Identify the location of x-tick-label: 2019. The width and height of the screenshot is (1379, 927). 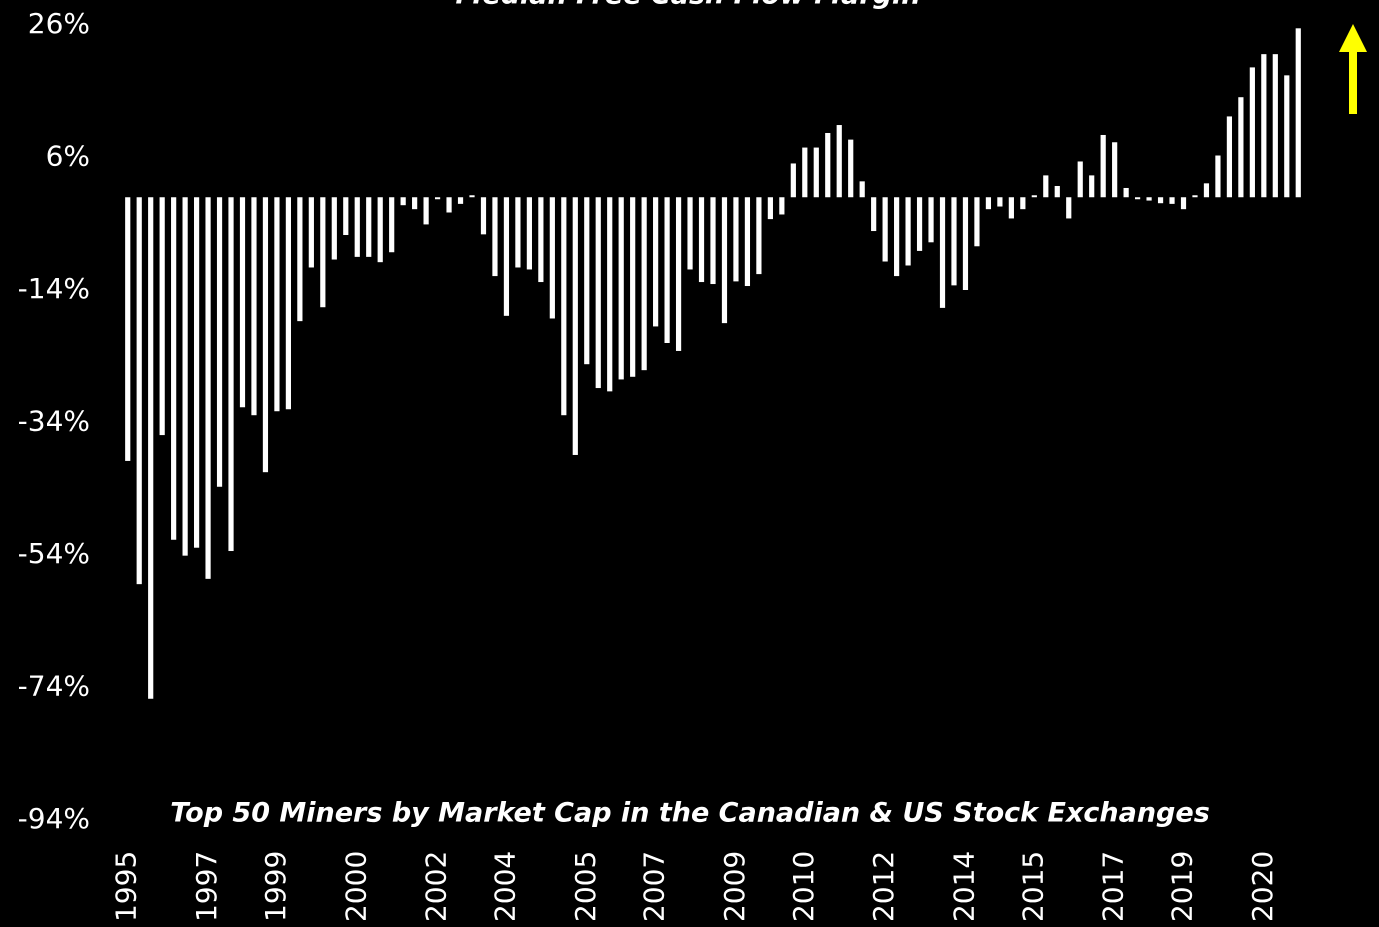
(1182, 886).